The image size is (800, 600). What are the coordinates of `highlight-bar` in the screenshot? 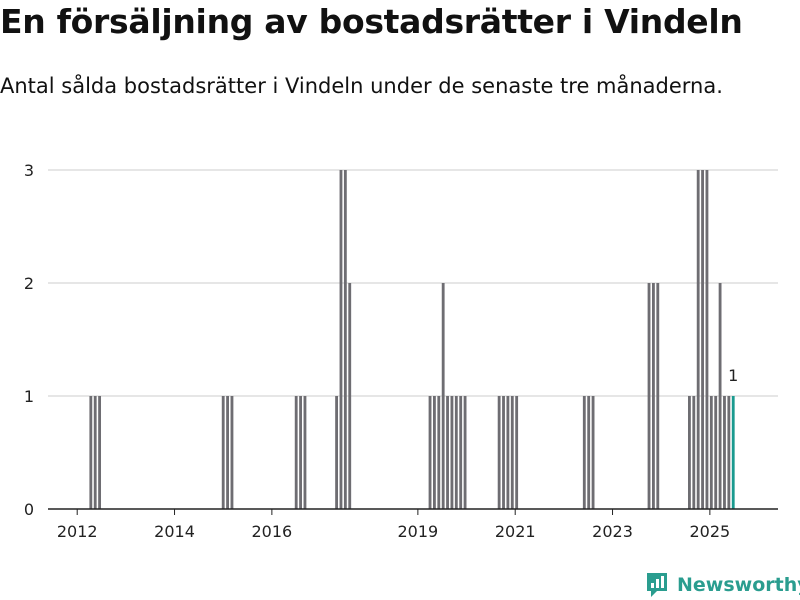 It's located at (733, 452).